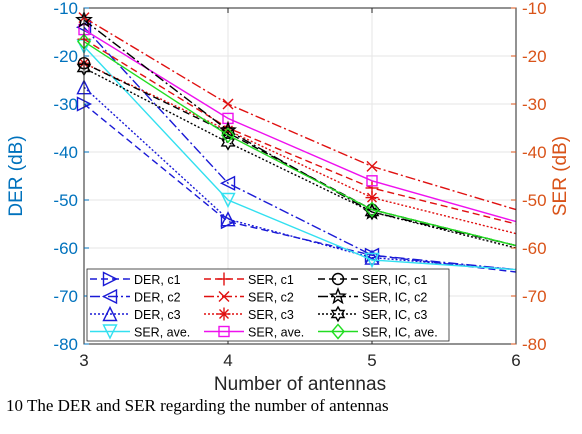  I want to click on legend-label: DER, c3, so click(157, 315).